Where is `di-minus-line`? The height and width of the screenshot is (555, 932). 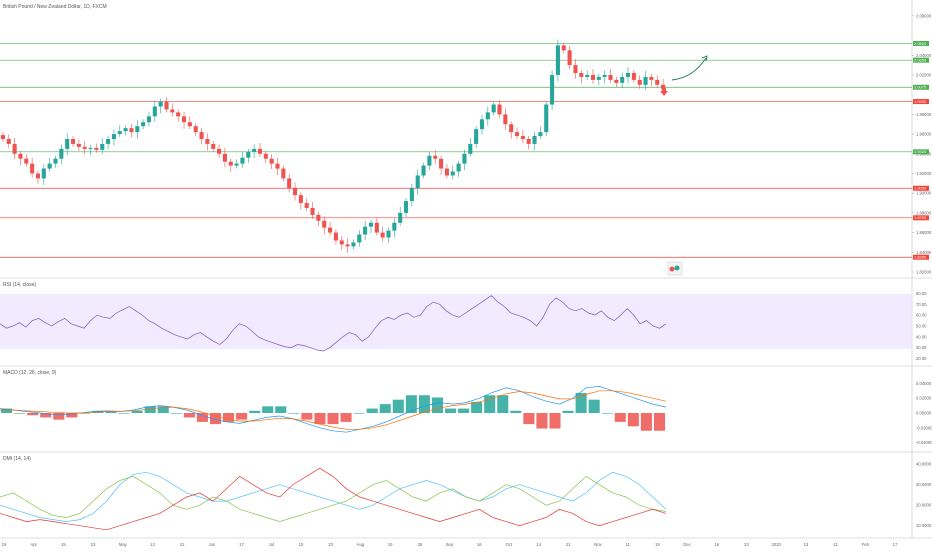
di-minus-line is located at coordinates (333, 499).